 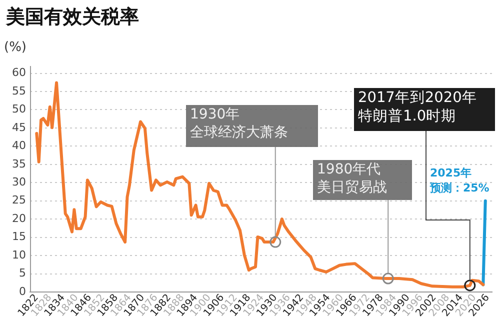 I want to click on y-tick-label: 0, so click(x=22, y=291).